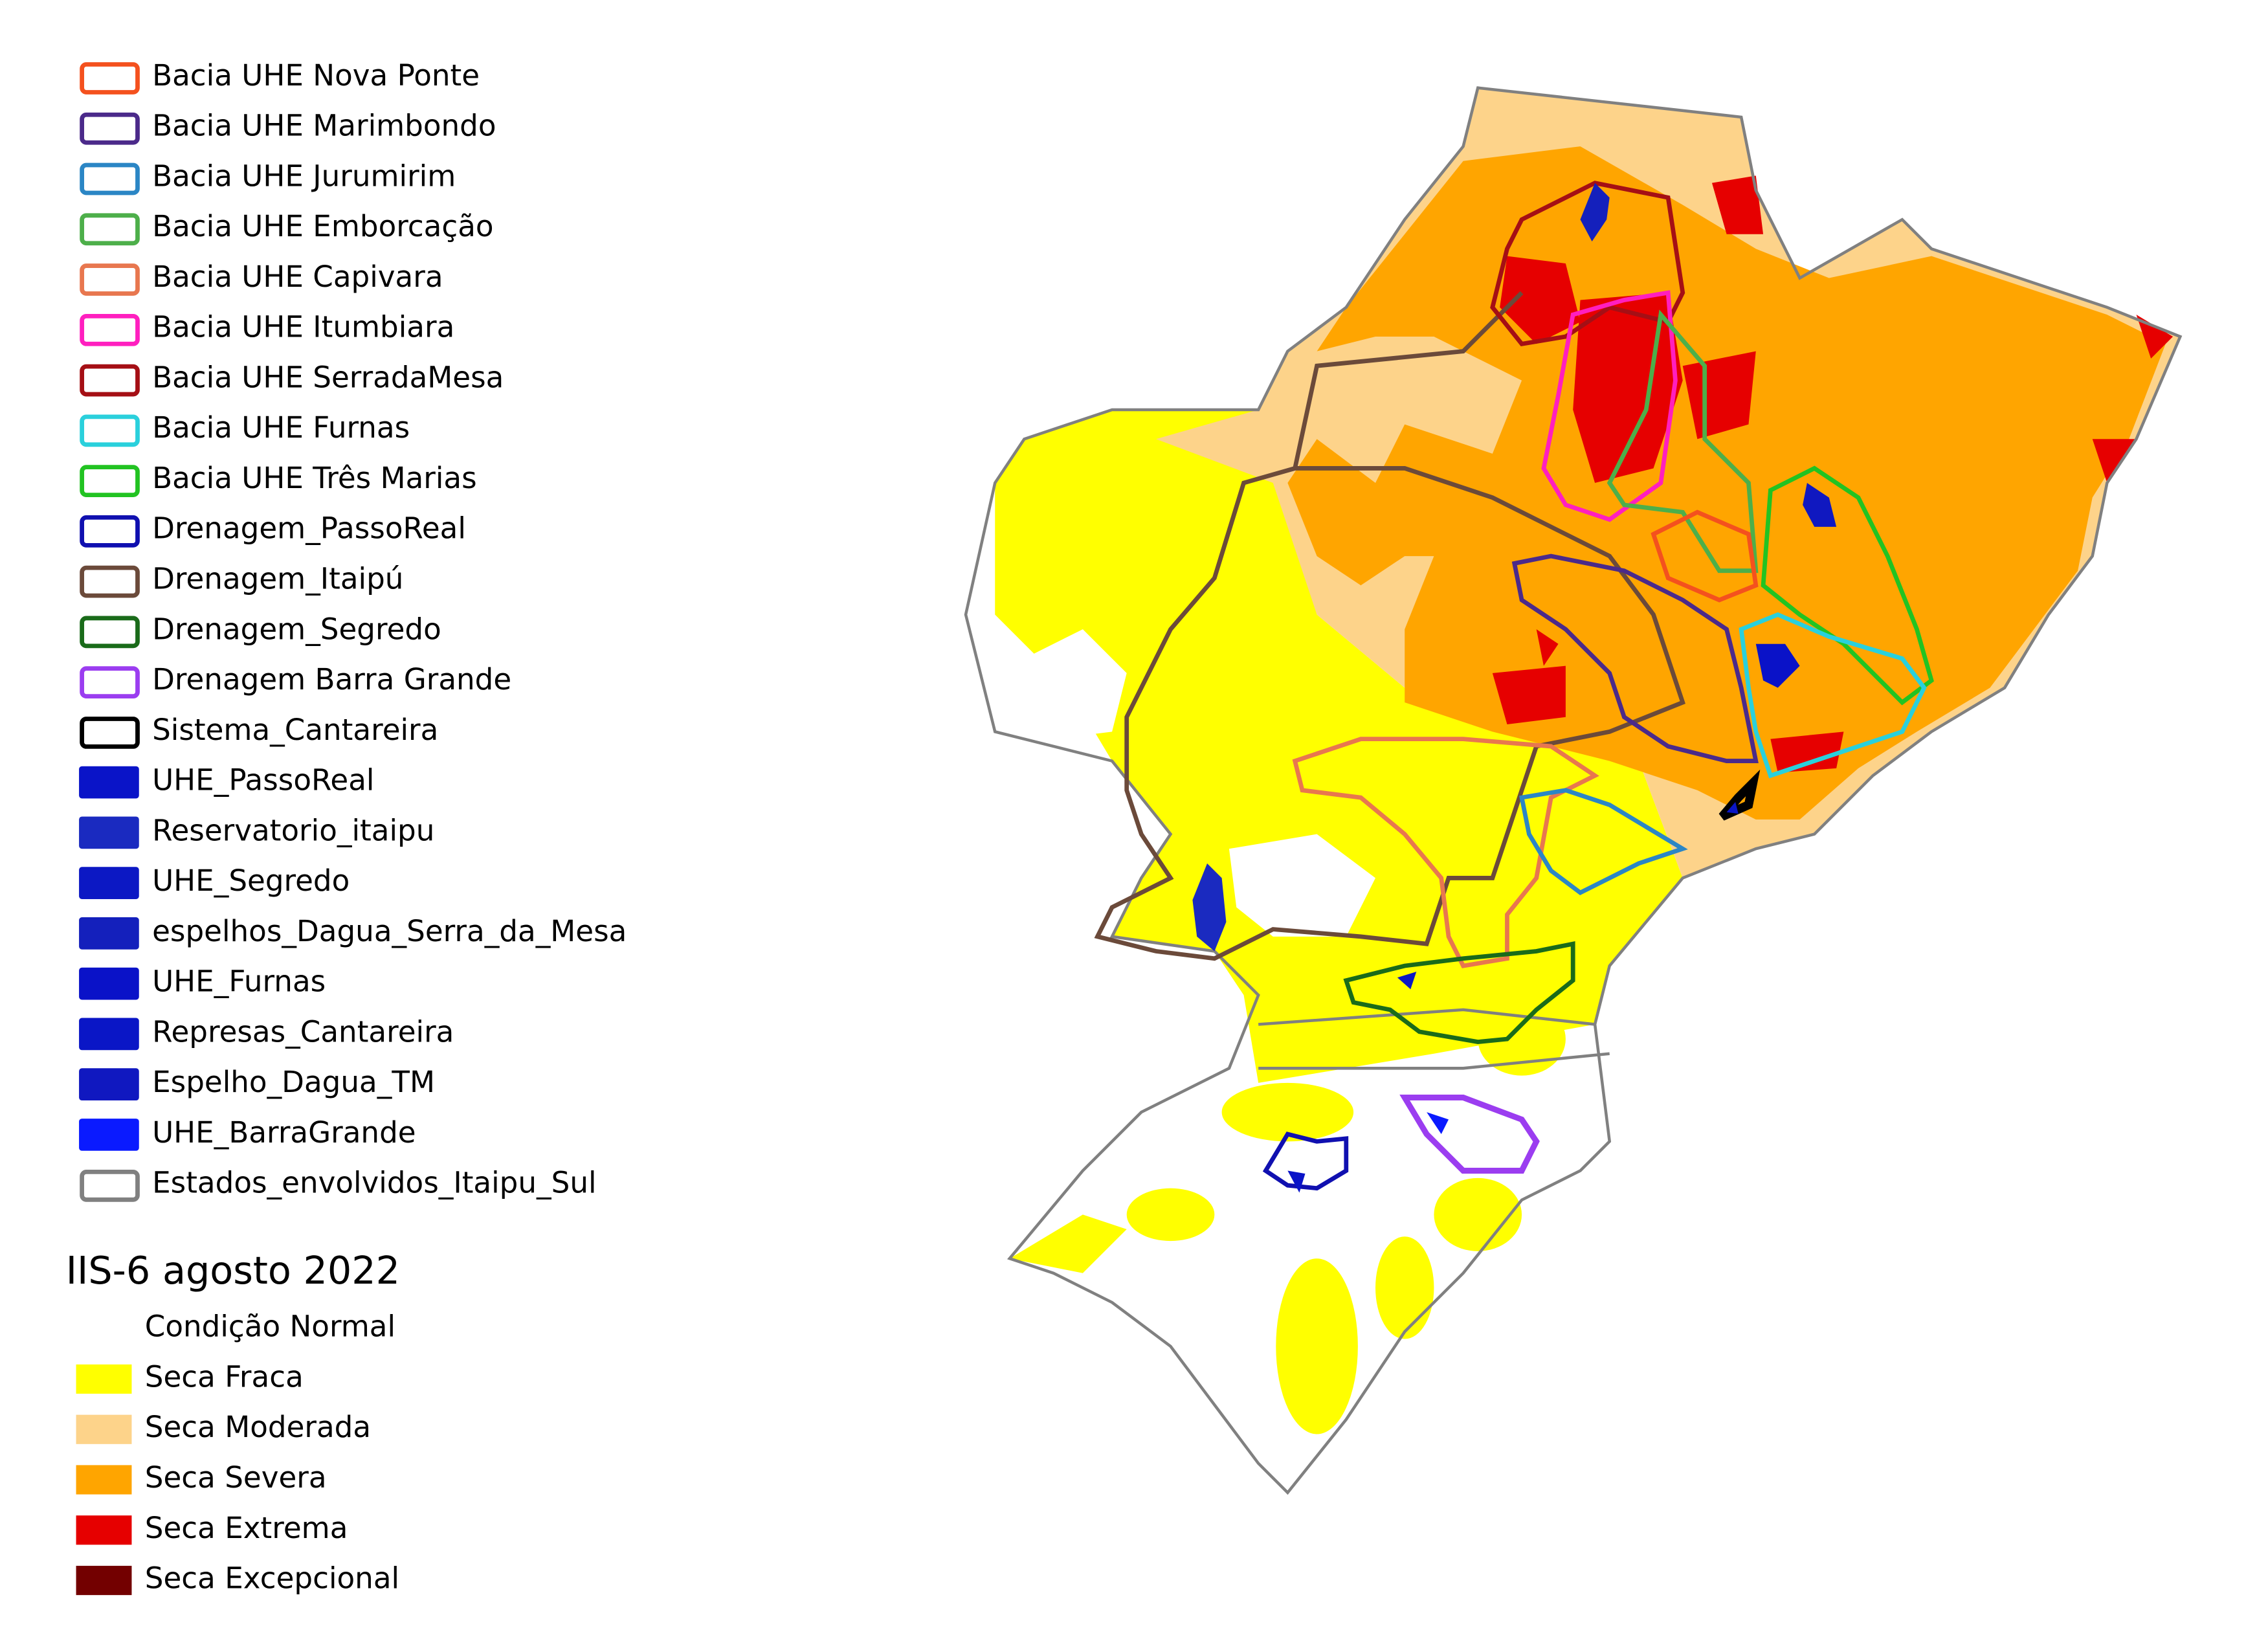  I want to click on legend-label: Bacia UHE Jurumirim, so click(304, 176).